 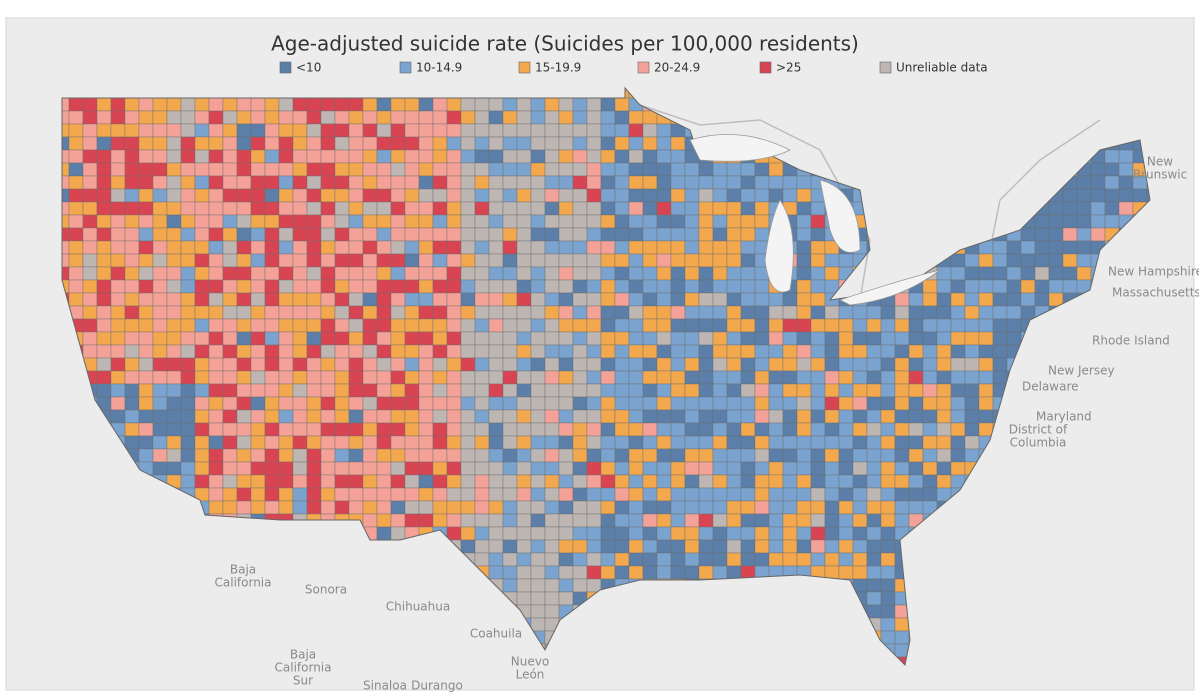 I want to click on place-label: Maryland, so click(x=1064, y=417).